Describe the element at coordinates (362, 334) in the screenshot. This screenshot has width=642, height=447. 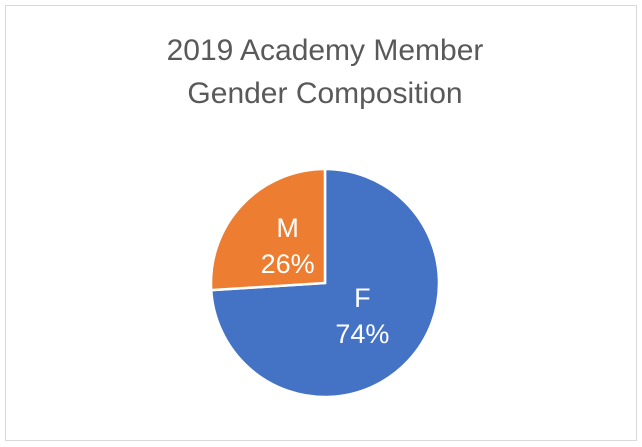
I see `slice-value-label: 74%` at that location.